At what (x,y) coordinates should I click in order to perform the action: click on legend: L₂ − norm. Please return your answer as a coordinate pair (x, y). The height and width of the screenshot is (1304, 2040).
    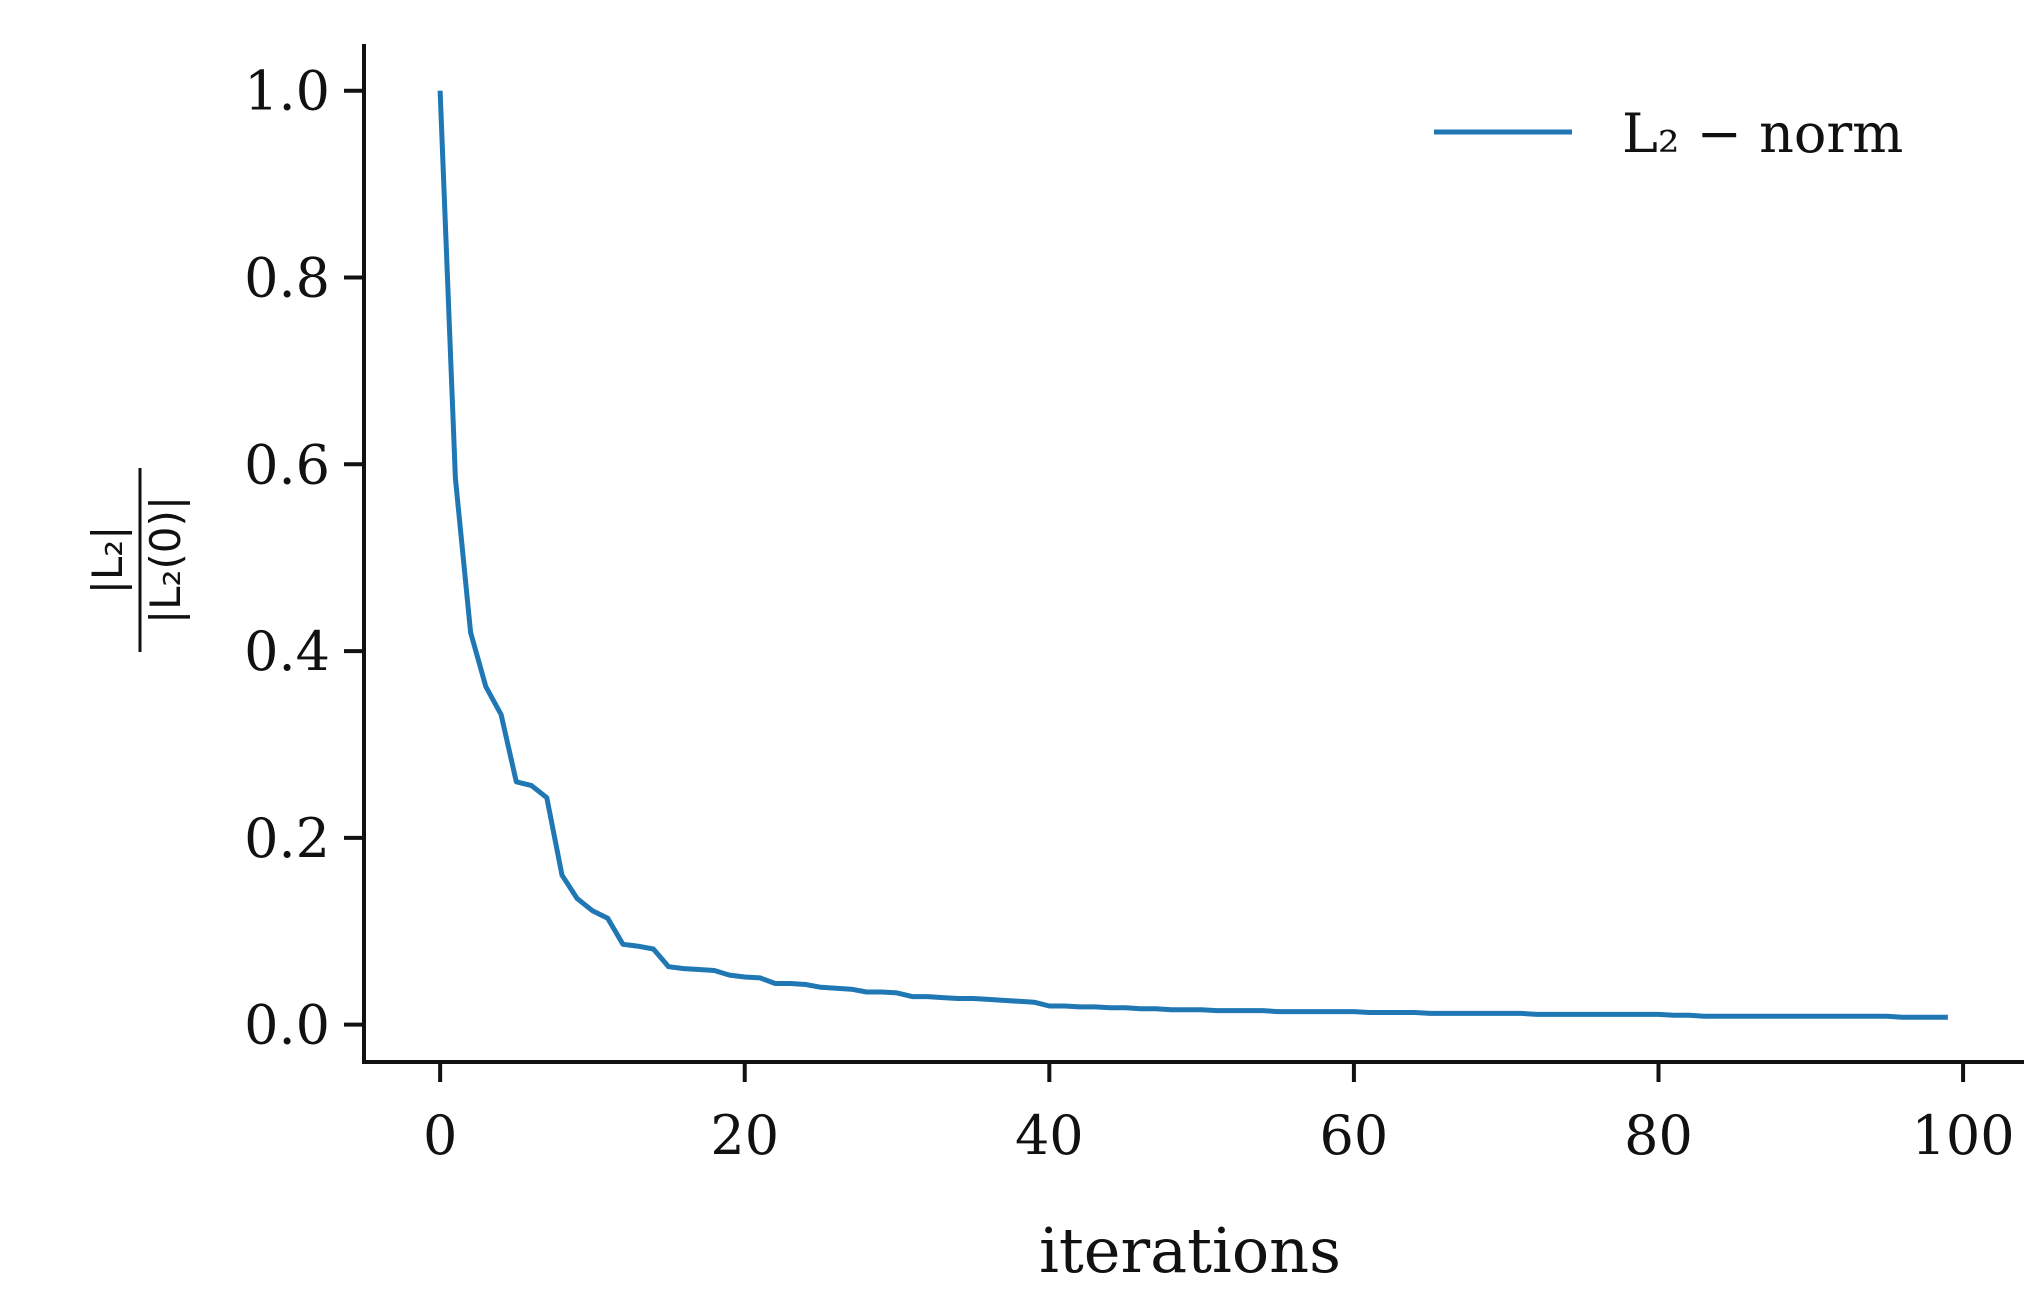
    Looking at the image, I should click on (1668, 133).